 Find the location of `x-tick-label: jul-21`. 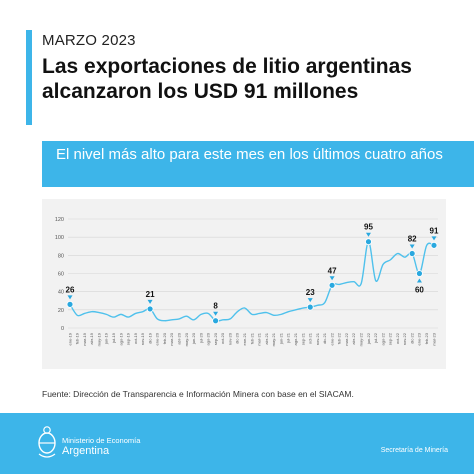

x-tick-label: jul-21 is located at coordinates (288, 338).